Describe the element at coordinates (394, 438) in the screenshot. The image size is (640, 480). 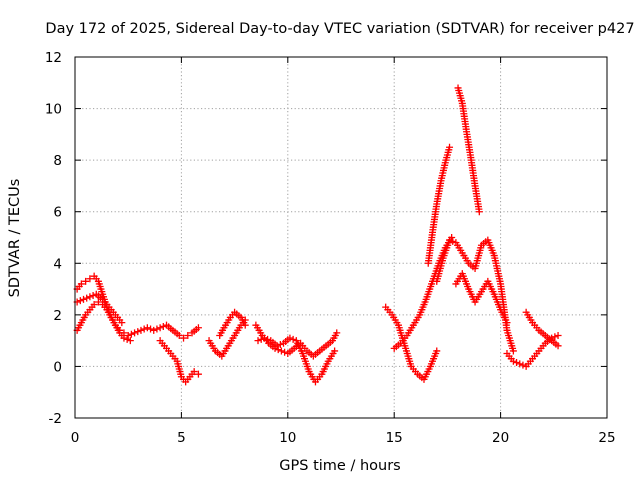
I see `x-tick-label: 15` at that location.